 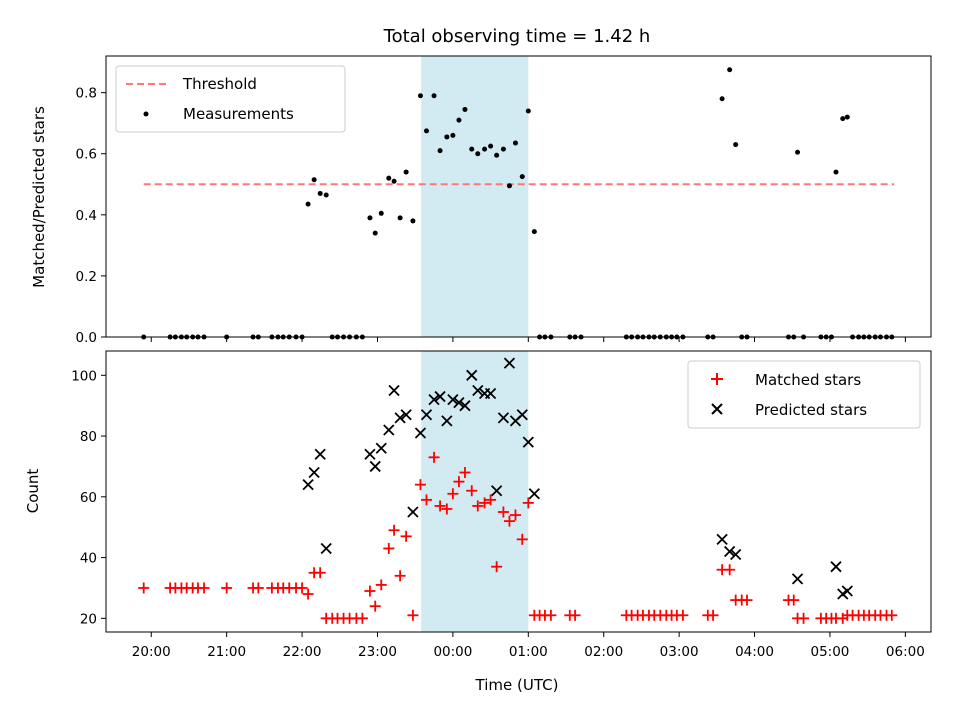 What do you see at coordinates (230, 99) in the screenshot?
I see `top-legend: Threshold Measurements` at bounding box center [230, 99].